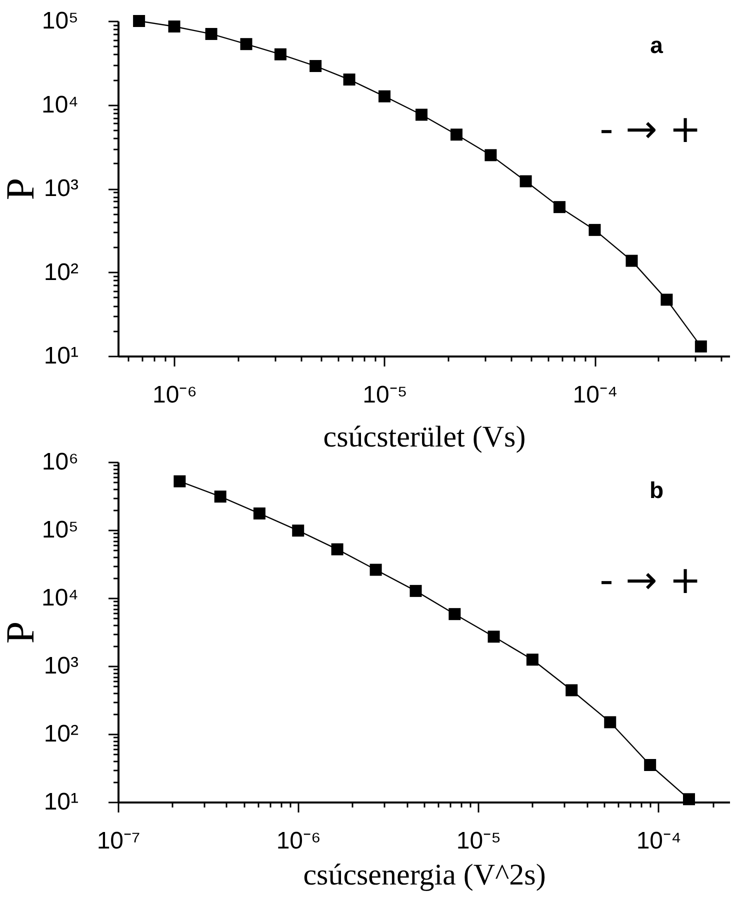 The width and height of the screenshot is (732, 901). I want to click on x-tick-label: 10⁻⁷, so click(118, 841).